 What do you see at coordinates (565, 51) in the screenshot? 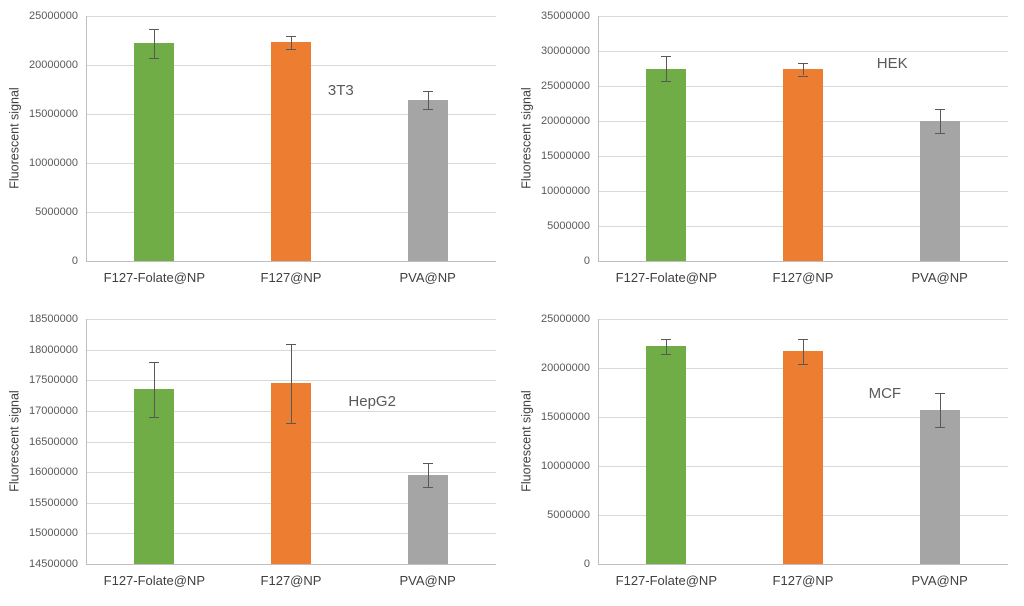
I see `y-tick-label: 30000000` at bounding box center [565, 51].